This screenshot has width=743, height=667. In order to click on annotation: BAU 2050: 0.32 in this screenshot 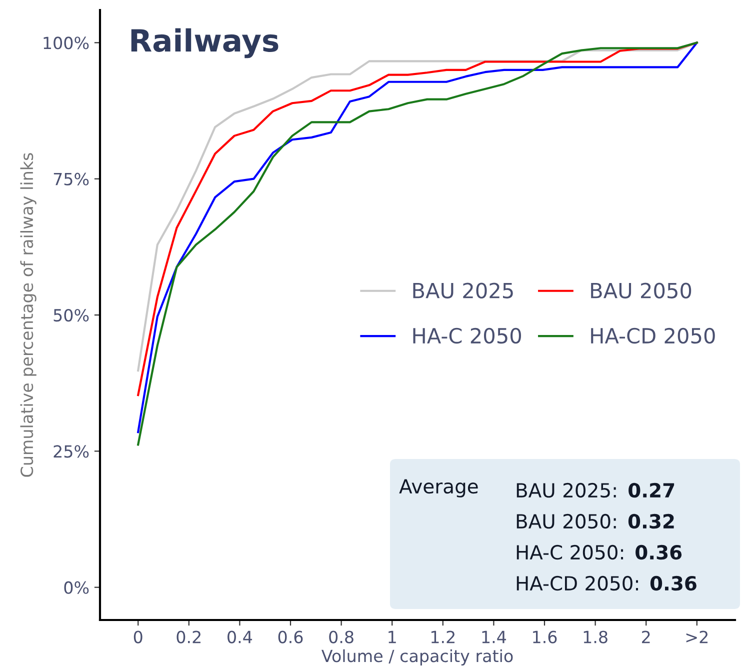, I will do `click(595, 521)`.